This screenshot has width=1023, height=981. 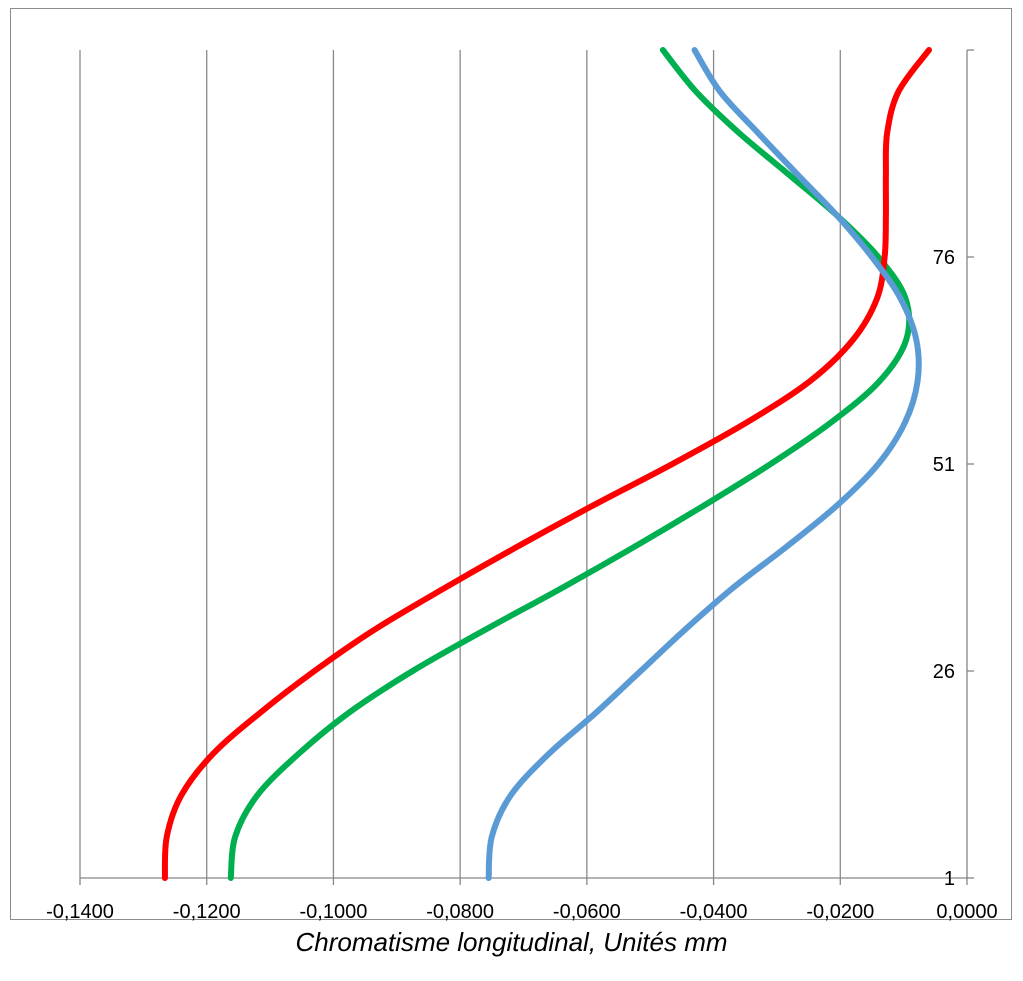 I want to click on x-tick-label: 0,0000, so click(x=966, y=912).